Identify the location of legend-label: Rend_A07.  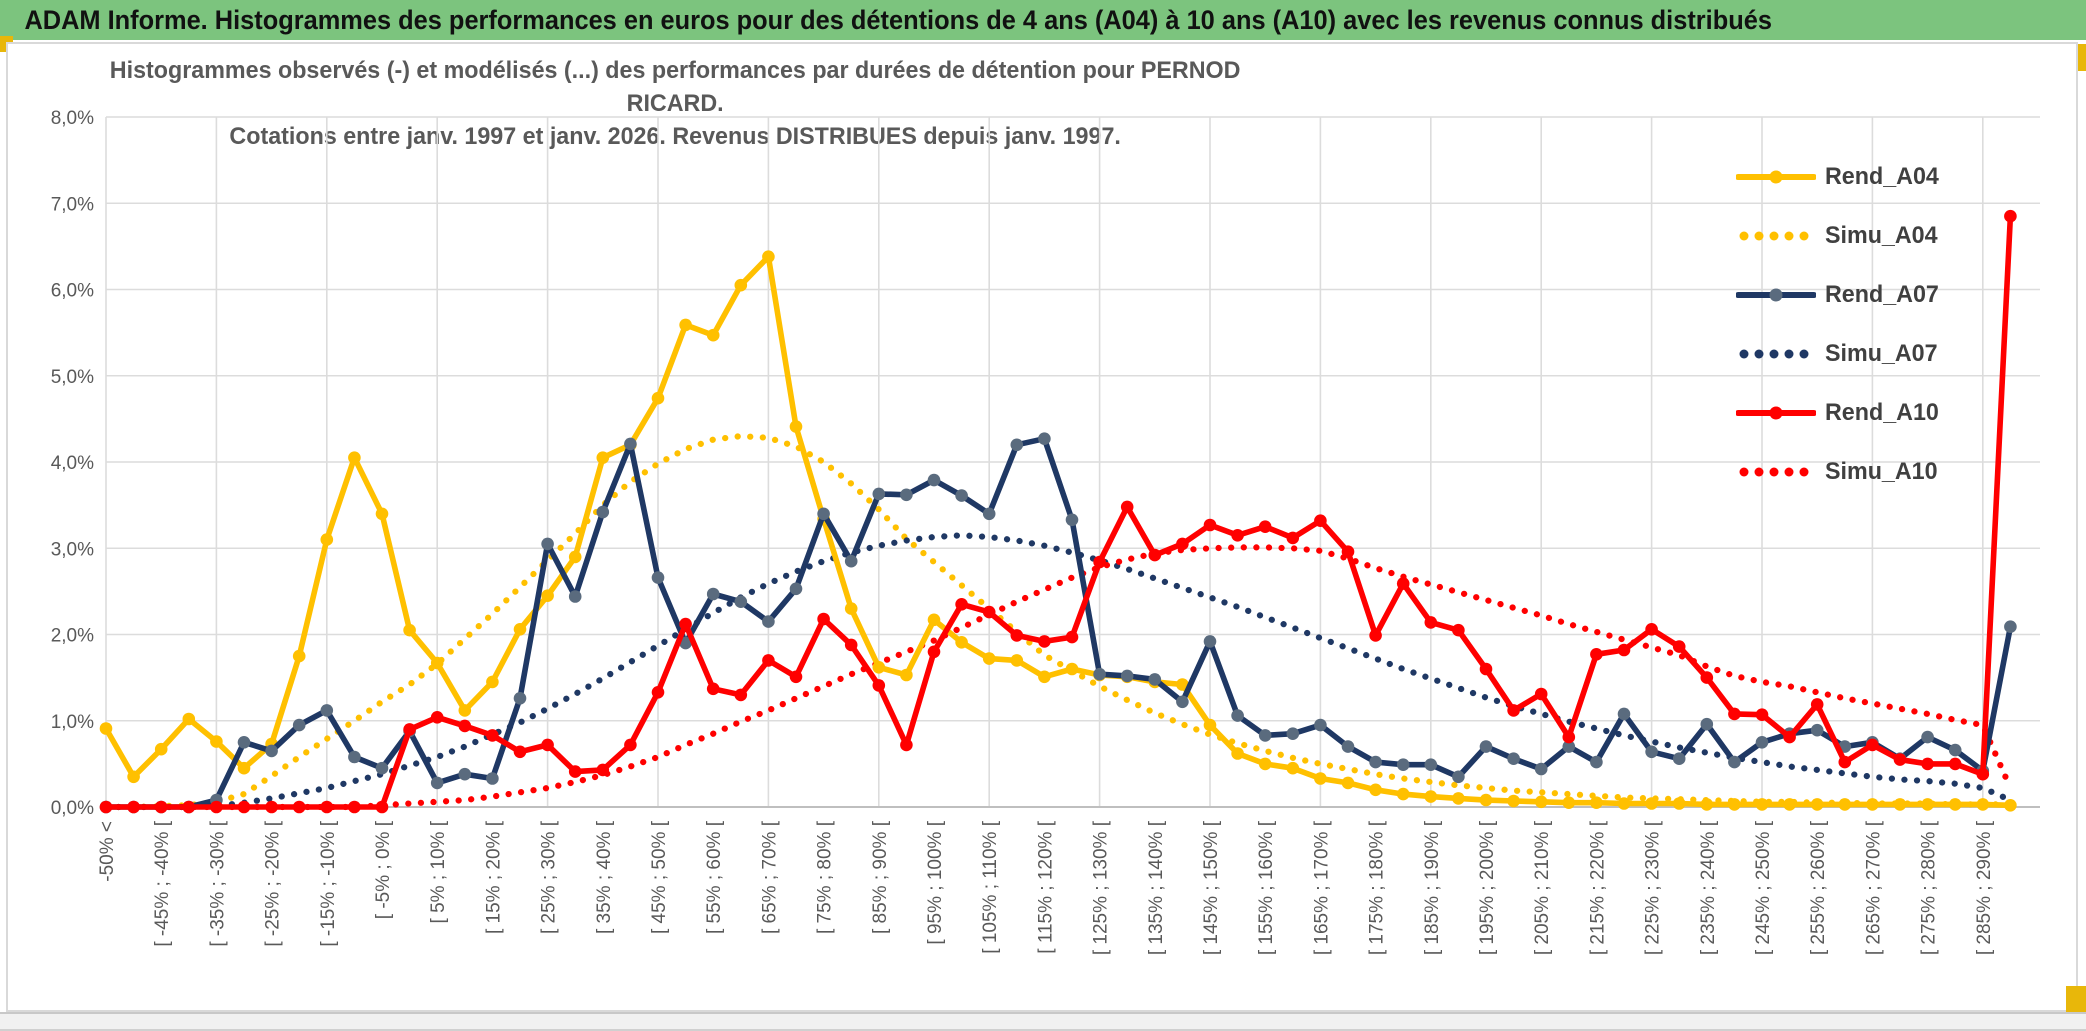
(1882, 294).